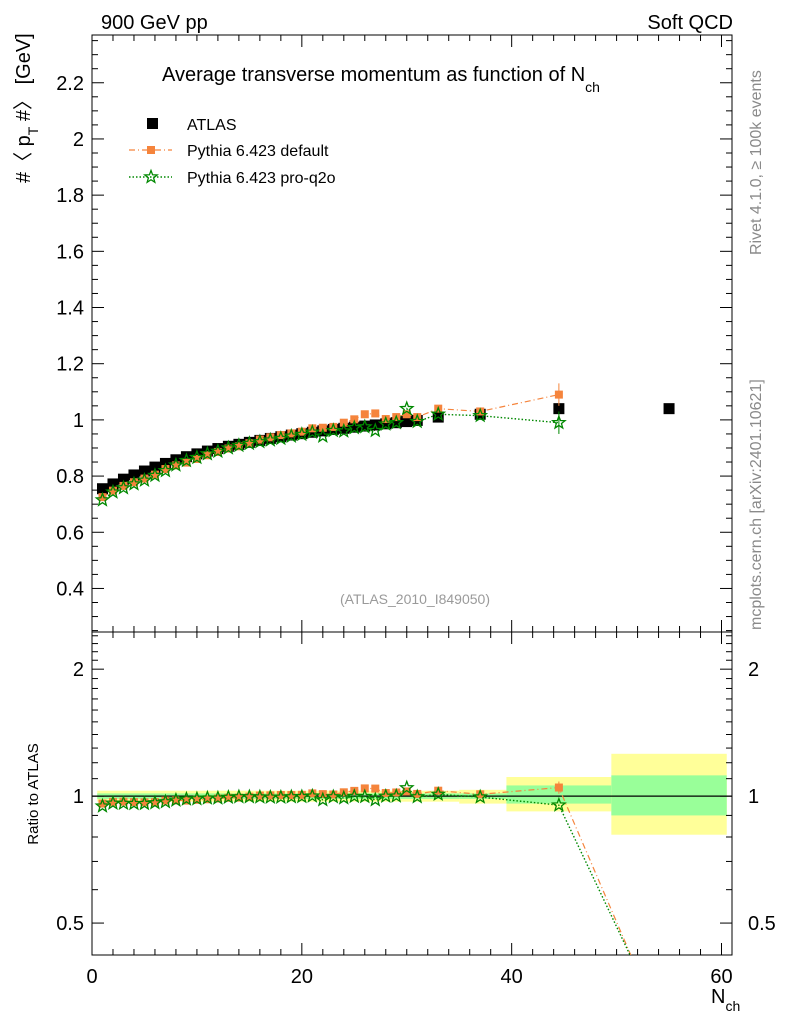  Describe the element at coordinates (33, 130) in the screenshot. I see `main-ylabel-sub: T` at that location.